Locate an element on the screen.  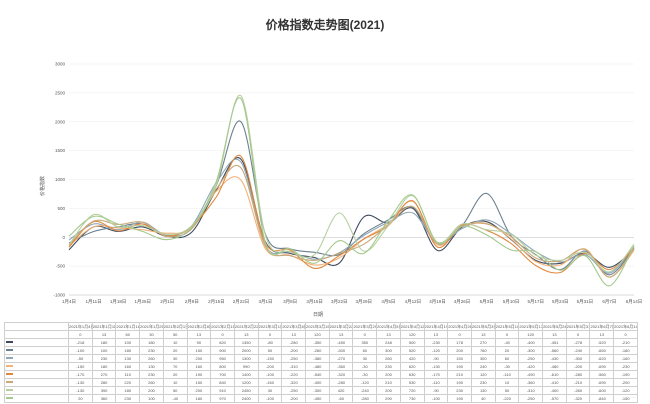
table-cell: 390 is located at coordinates (104, 390).